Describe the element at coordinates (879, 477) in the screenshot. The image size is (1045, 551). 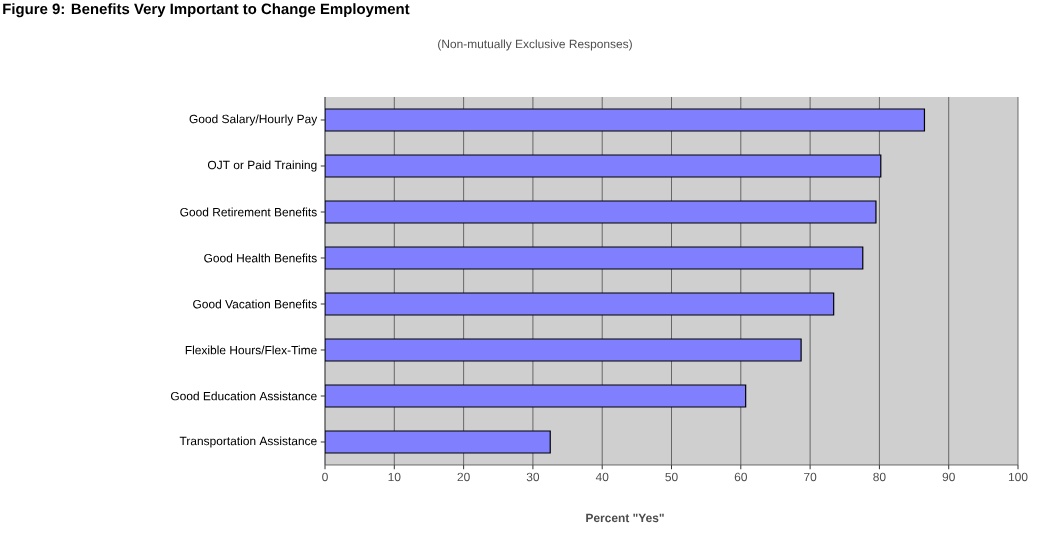
I see `x-tick-label: 80` at that location.